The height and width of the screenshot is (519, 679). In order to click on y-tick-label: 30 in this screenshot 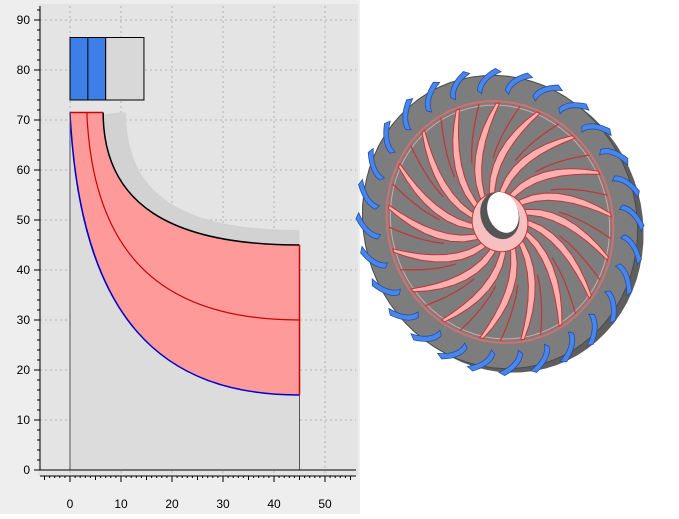, I will do `click(24, 320)`.